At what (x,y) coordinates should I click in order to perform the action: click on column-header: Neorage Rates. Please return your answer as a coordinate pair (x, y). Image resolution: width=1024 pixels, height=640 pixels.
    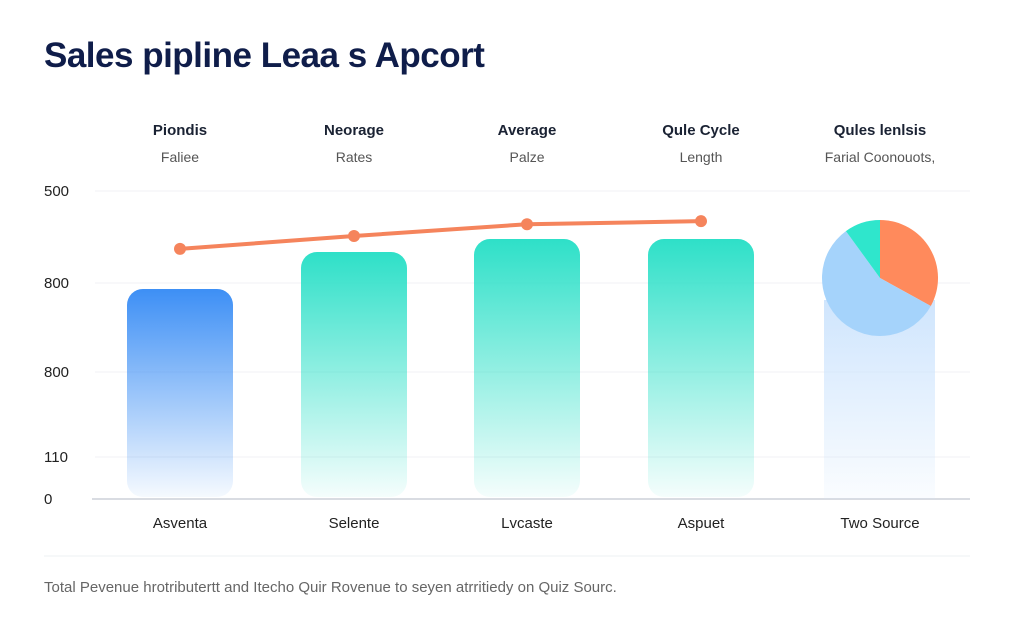
    Looking at the image, I should click on (354, 143).